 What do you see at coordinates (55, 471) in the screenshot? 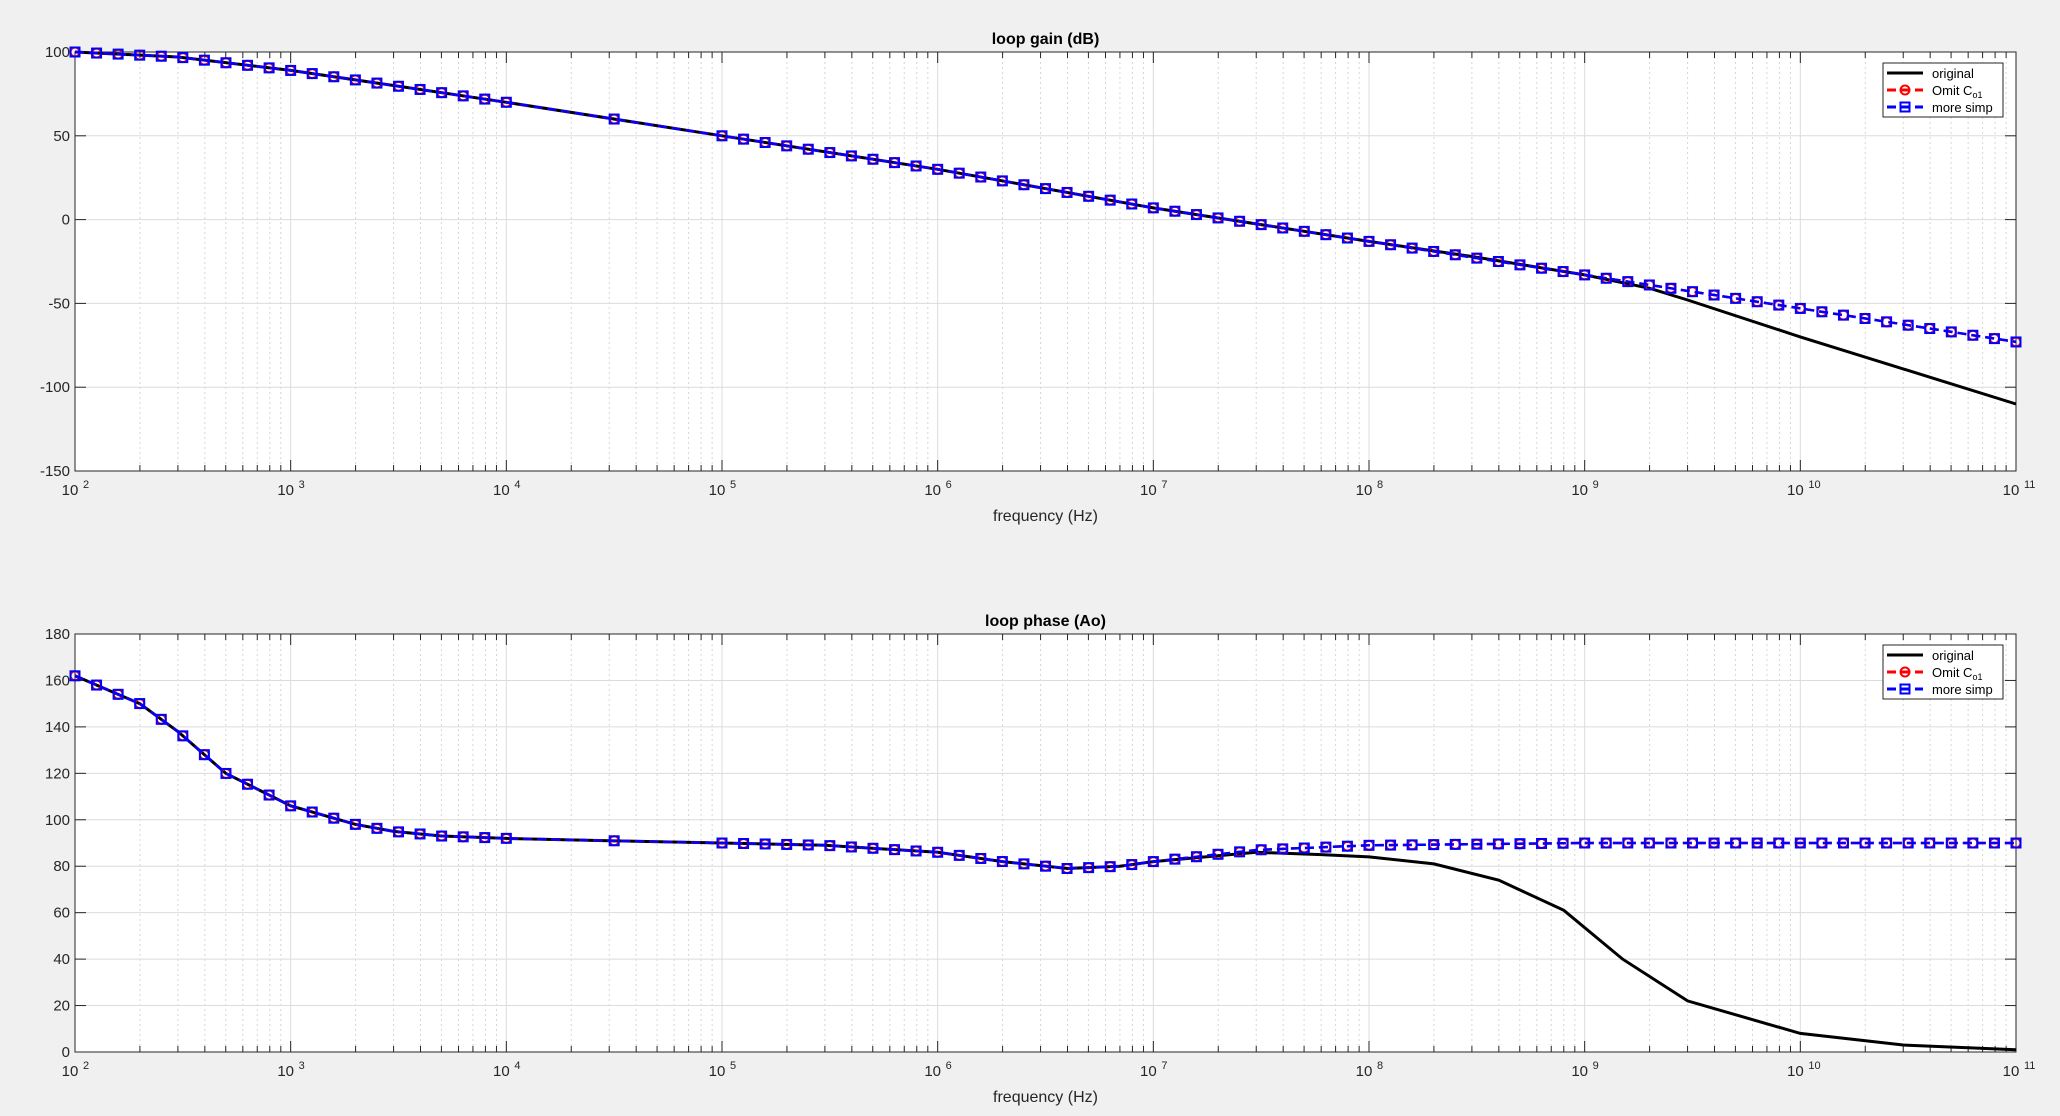
I see `y-tick-label: -150` at bounding box center [55, 471].